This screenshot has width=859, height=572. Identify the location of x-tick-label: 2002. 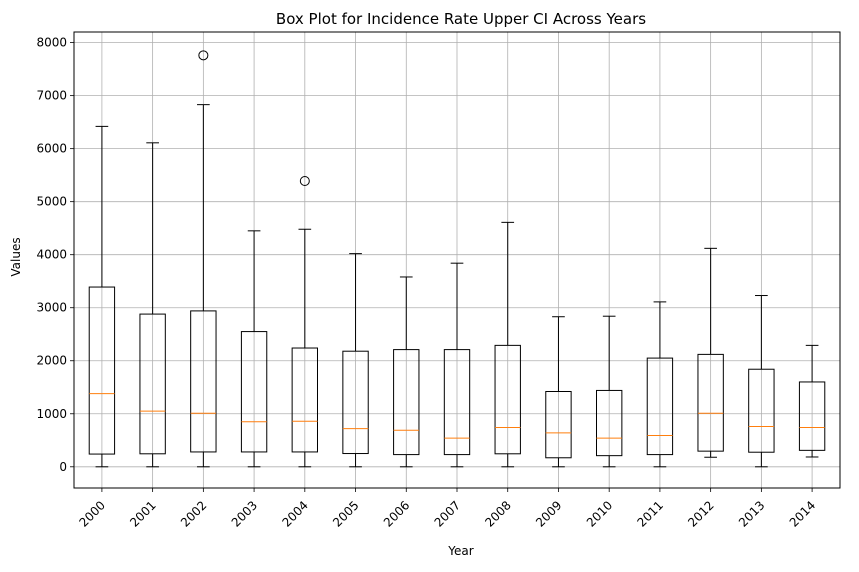
(193, 513).